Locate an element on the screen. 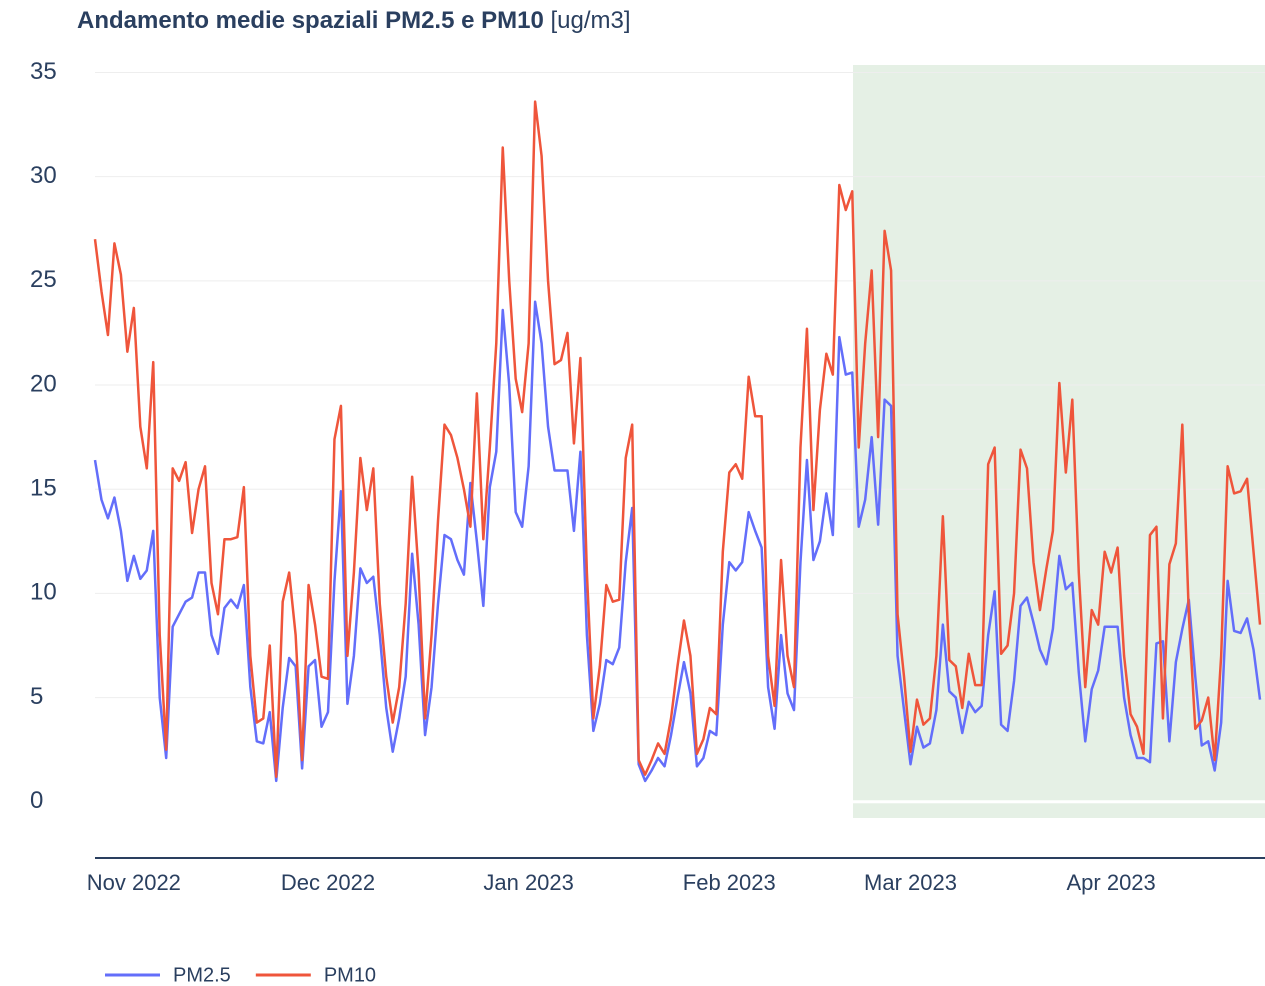 The width and height of the screenshot is (1265, 986). y-tick-label: 15 is located at coordinates (43, 488).